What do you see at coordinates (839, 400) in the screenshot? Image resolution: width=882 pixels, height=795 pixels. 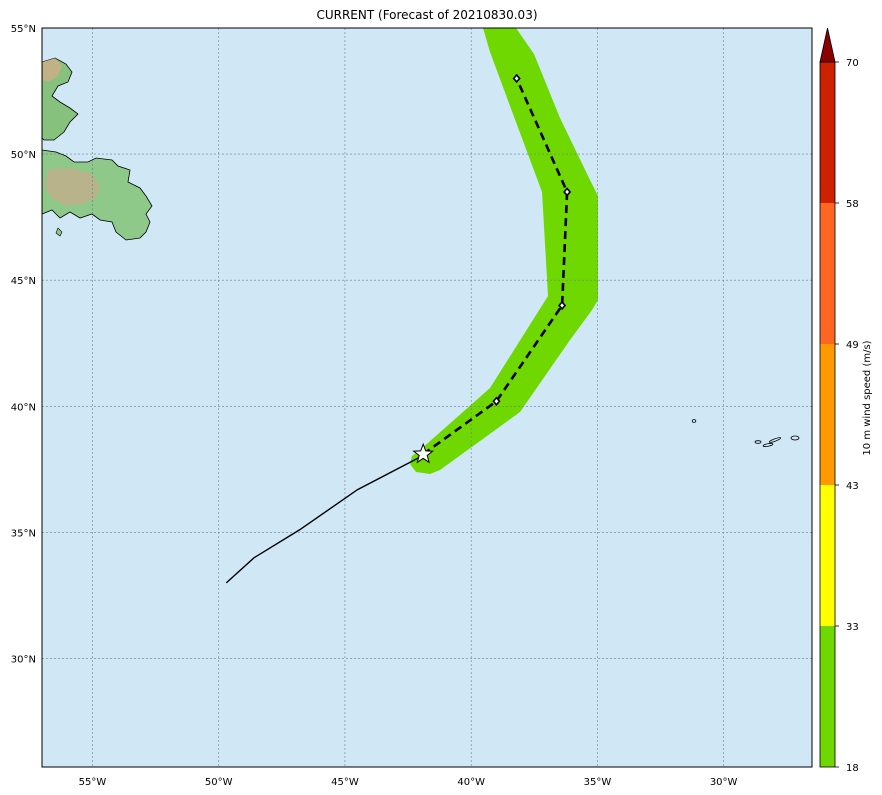 I see `colorbar: 18 33 43 49 58 70` at bounding box center [839, 400].